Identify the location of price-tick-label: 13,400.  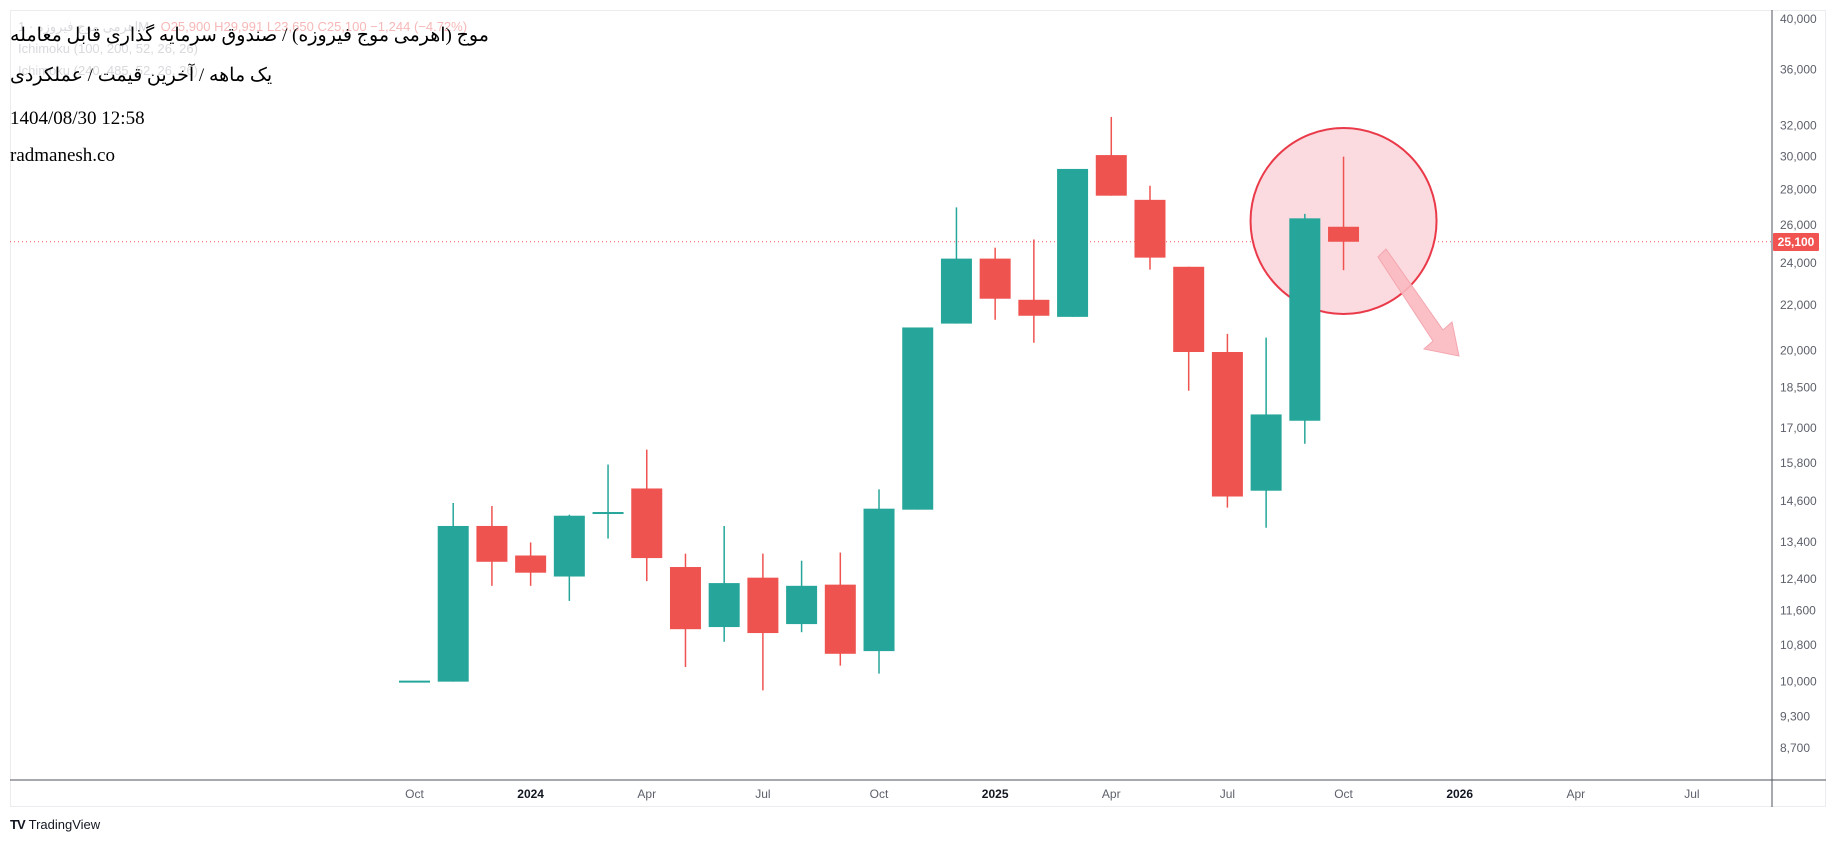
(1798, 542).